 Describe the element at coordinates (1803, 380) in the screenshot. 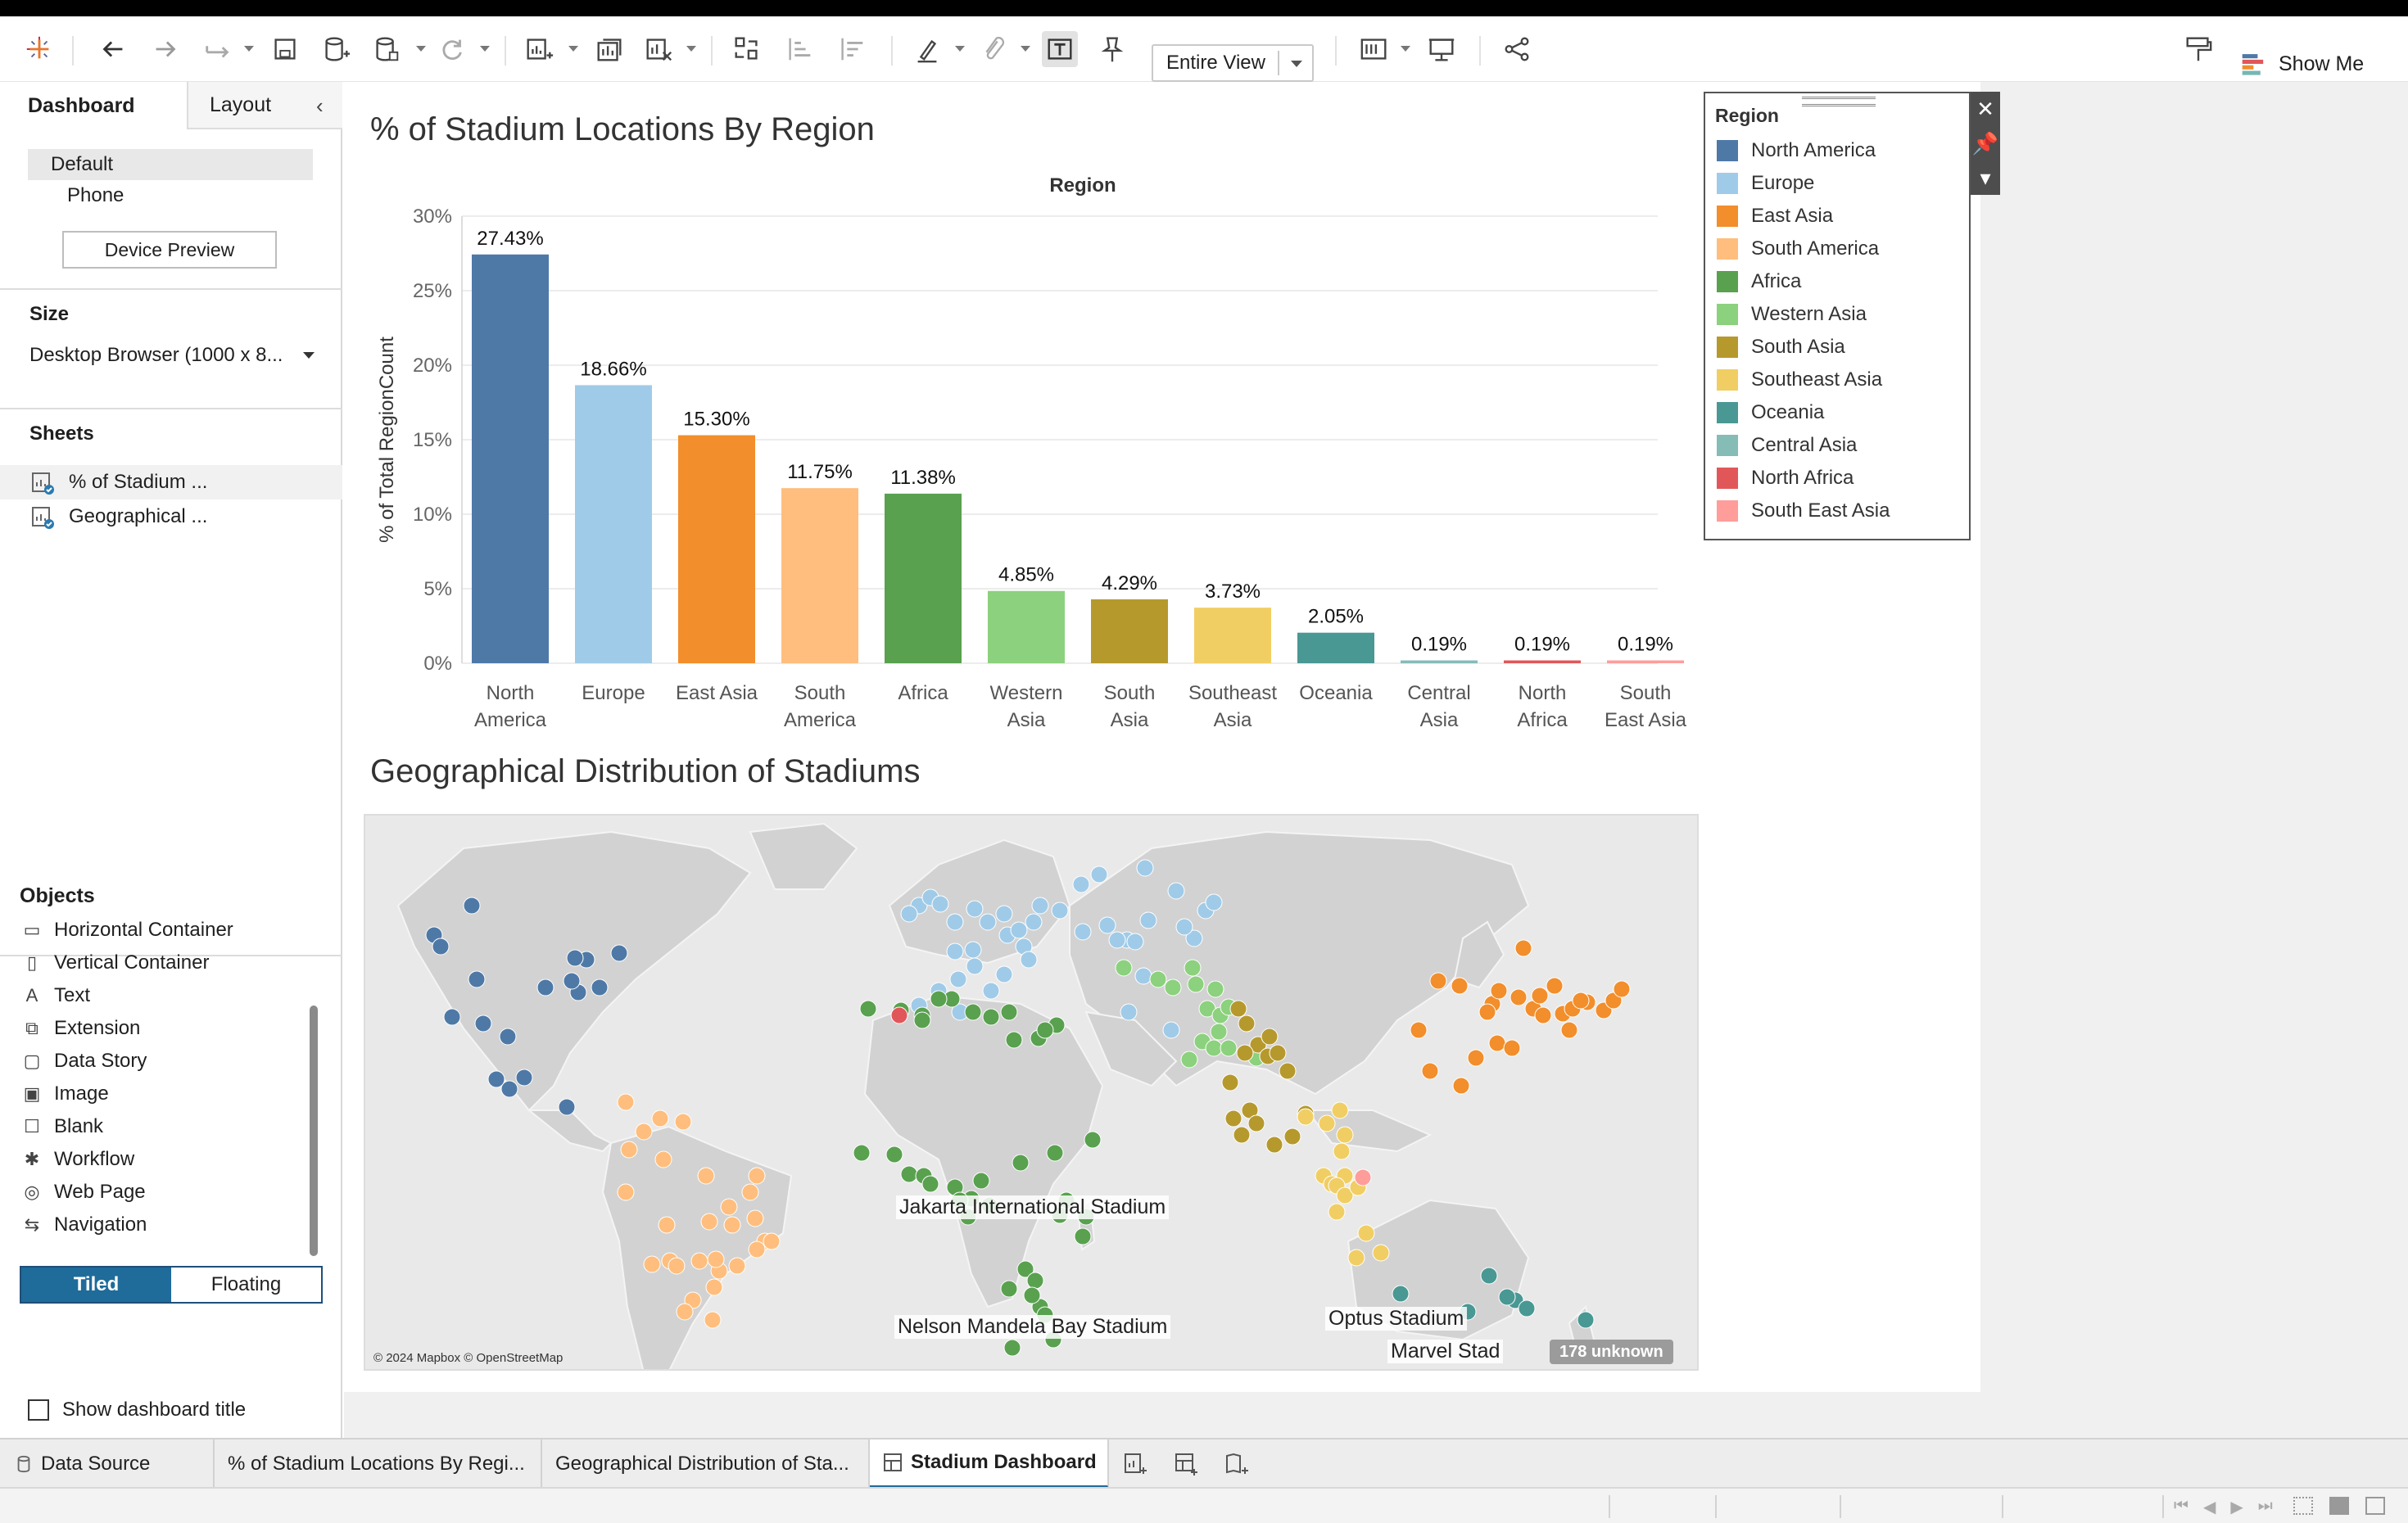

I see `legend-item: Southeast Asia` at that location.